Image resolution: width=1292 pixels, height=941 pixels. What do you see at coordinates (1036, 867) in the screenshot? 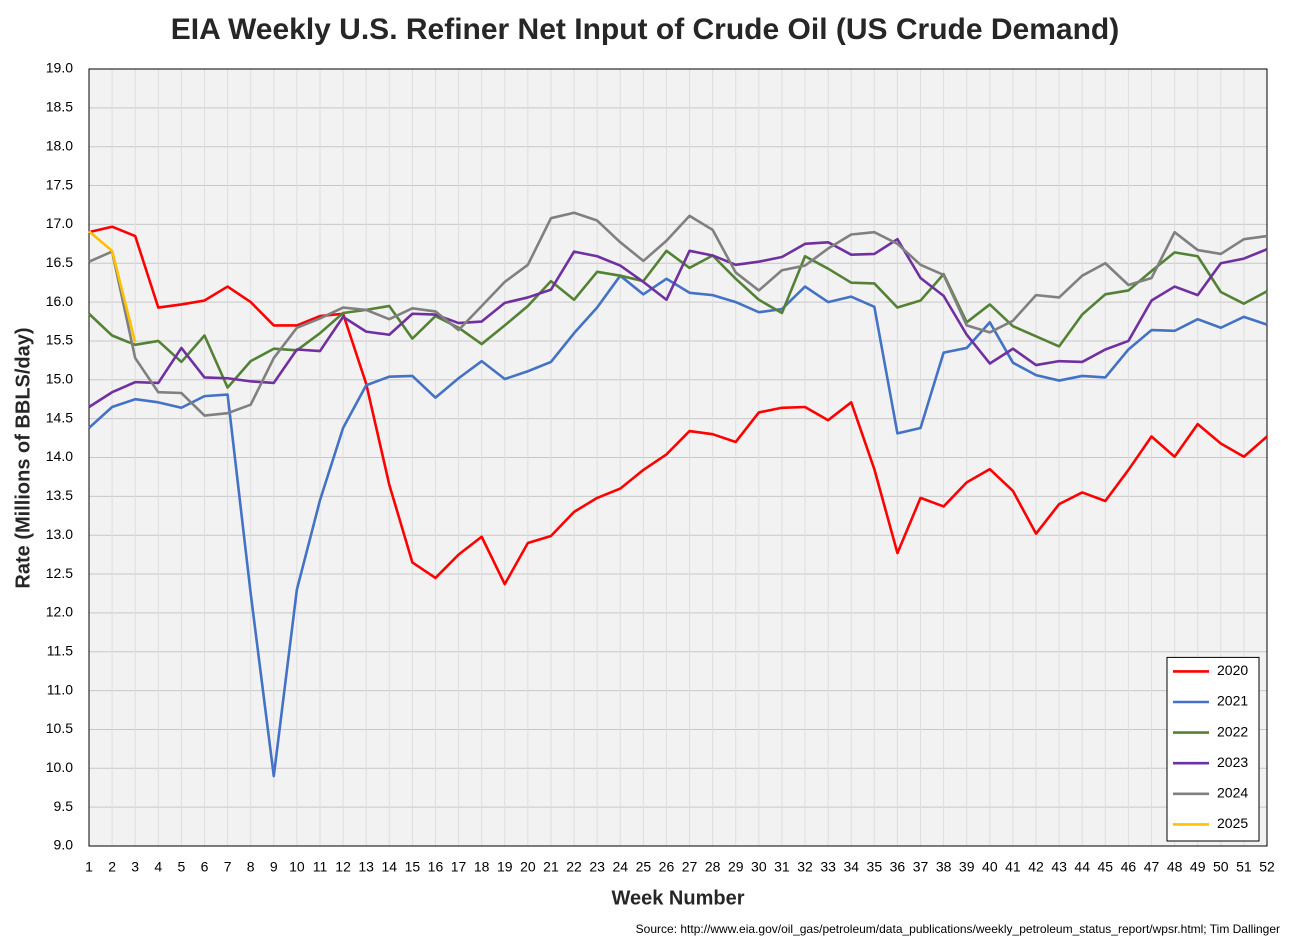
I see `x-tick-label: 42` at bounding box center [1036, 867].